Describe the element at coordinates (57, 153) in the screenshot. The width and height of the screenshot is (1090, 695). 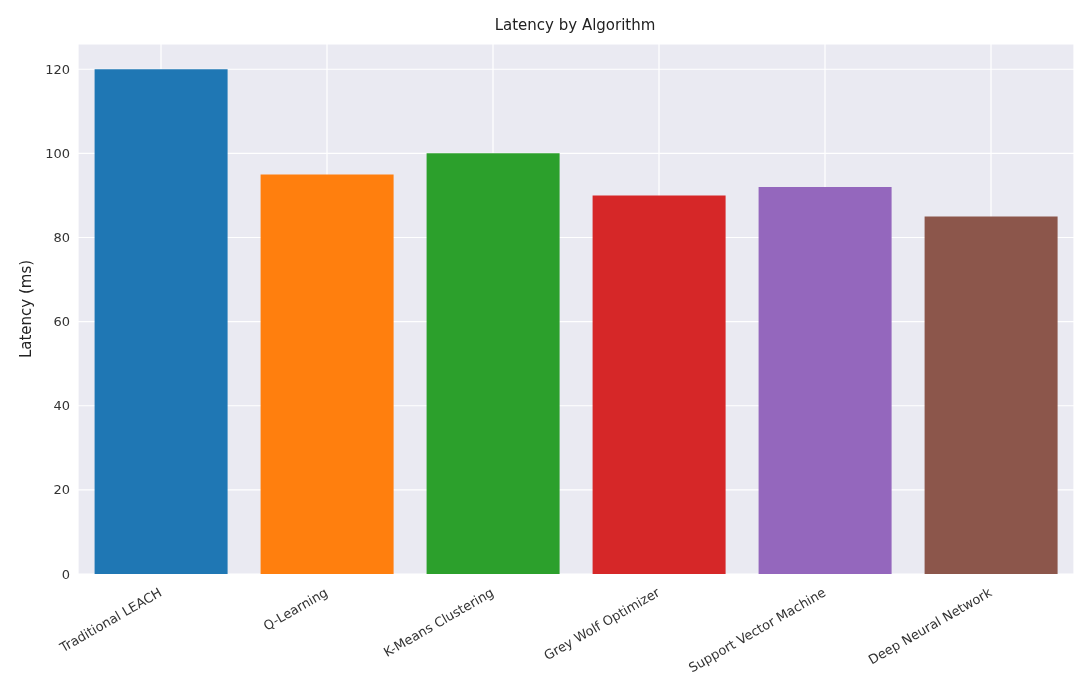
I see `y-tick-label: 100` at that location.